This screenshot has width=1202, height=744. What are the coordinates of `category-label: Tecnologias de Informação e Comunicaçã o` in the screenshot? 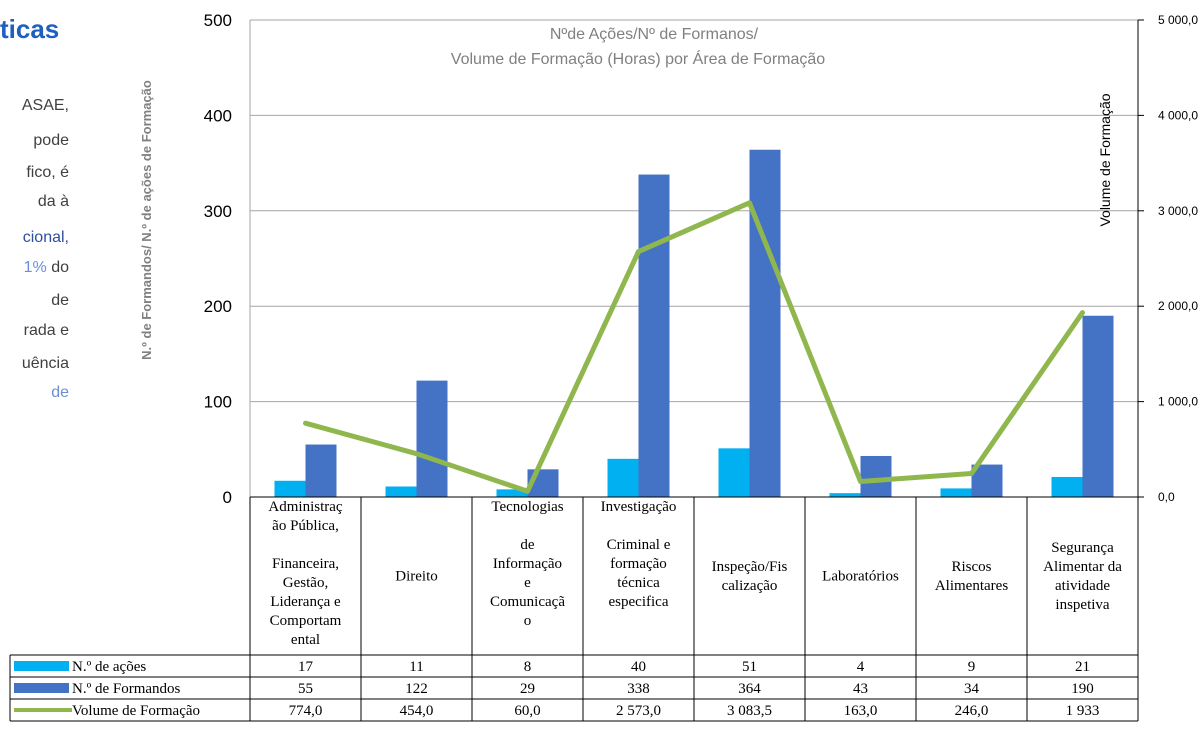 It's located at (527, 564).